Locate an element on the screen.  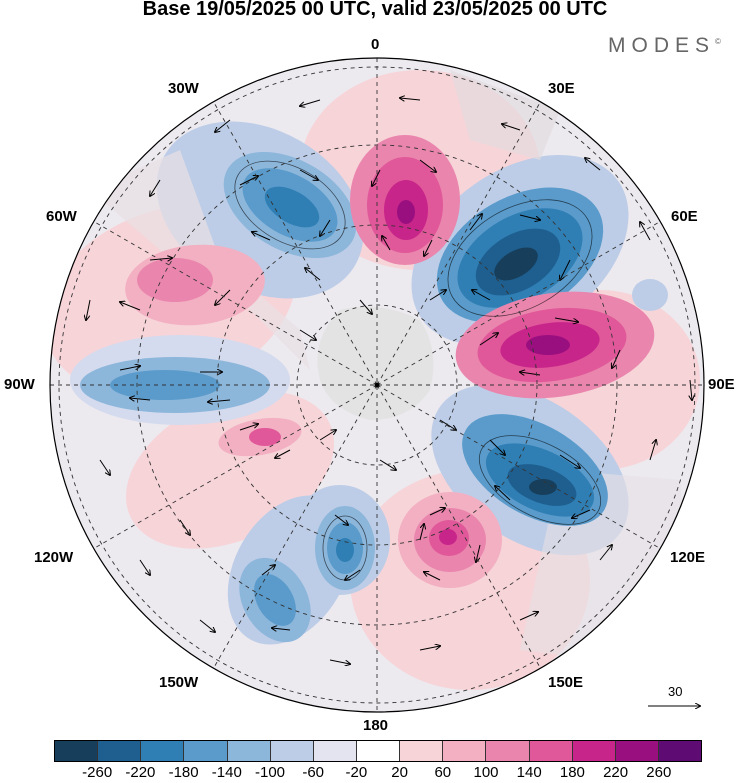
colorbar-tick-label: -180 is located at coordinates (183, 772).